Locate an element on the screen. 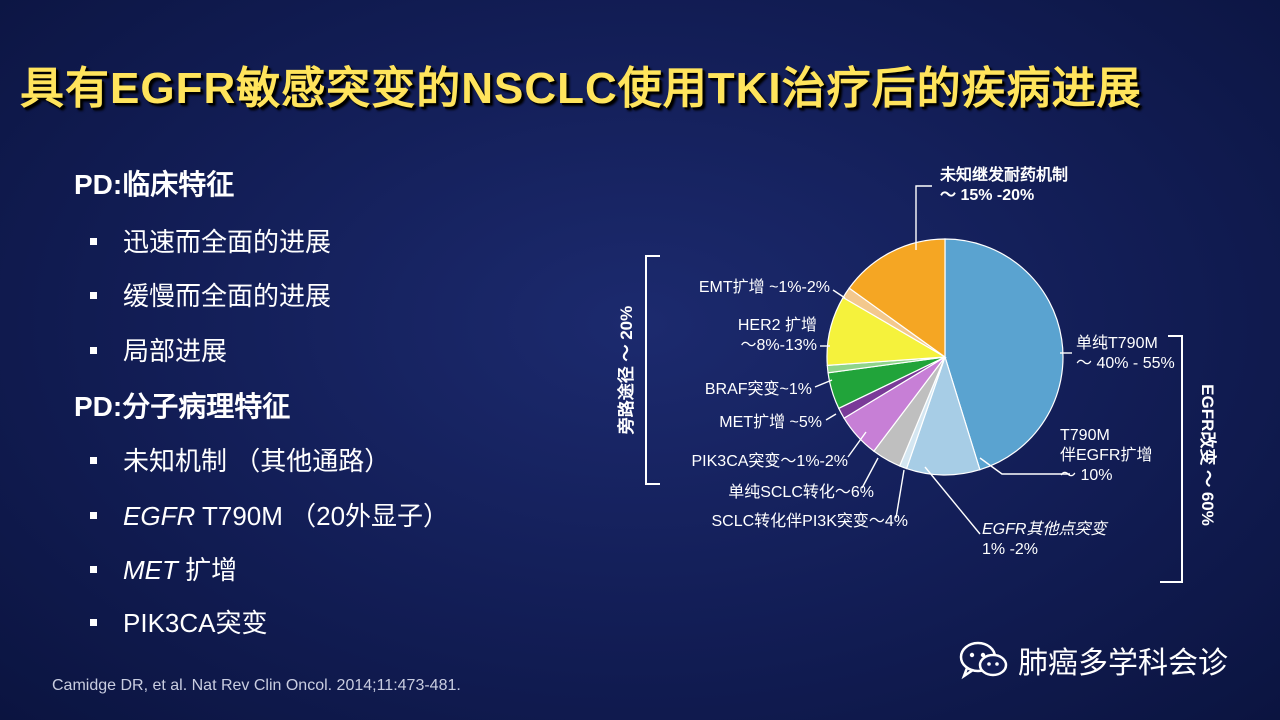 The width and height of the screenshot is (1280, 720). wechat-watermark: 肺癌多学科会诊 is located at coordinates (1093, 660).